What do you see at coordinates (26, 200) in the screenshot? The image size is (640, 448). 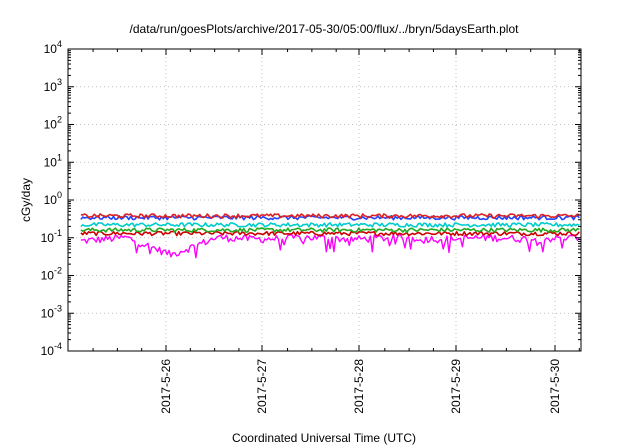 I see `y-axis-label: cGy/day` at bounding box center [26, 200].